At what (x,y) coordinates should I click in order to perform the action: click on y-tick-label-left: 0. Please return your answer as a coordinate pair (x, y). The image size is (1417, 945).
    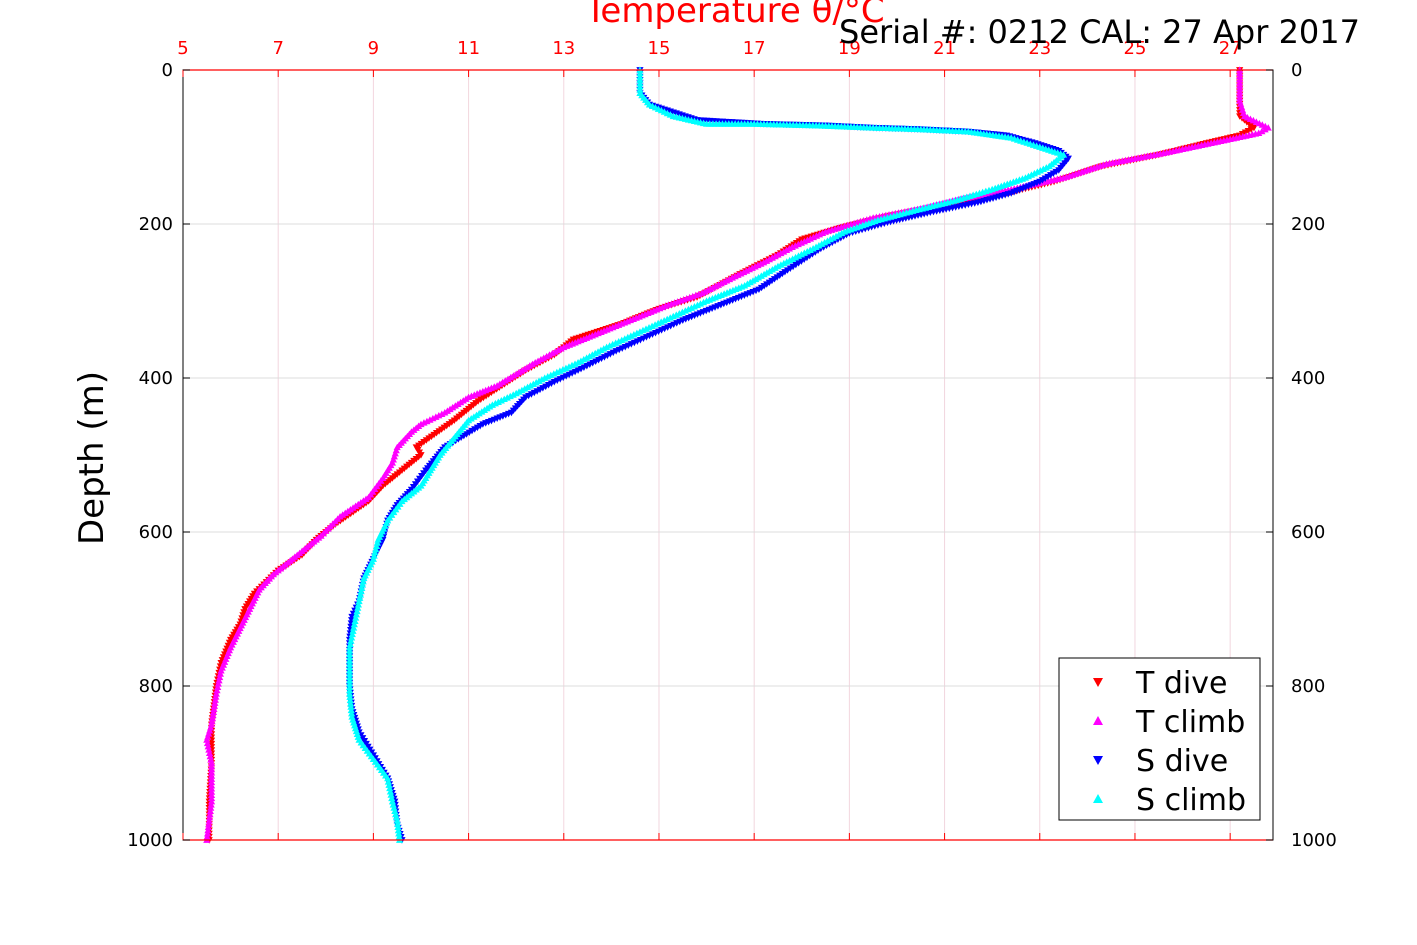
    Looking at the image, I should click on (167, 70).